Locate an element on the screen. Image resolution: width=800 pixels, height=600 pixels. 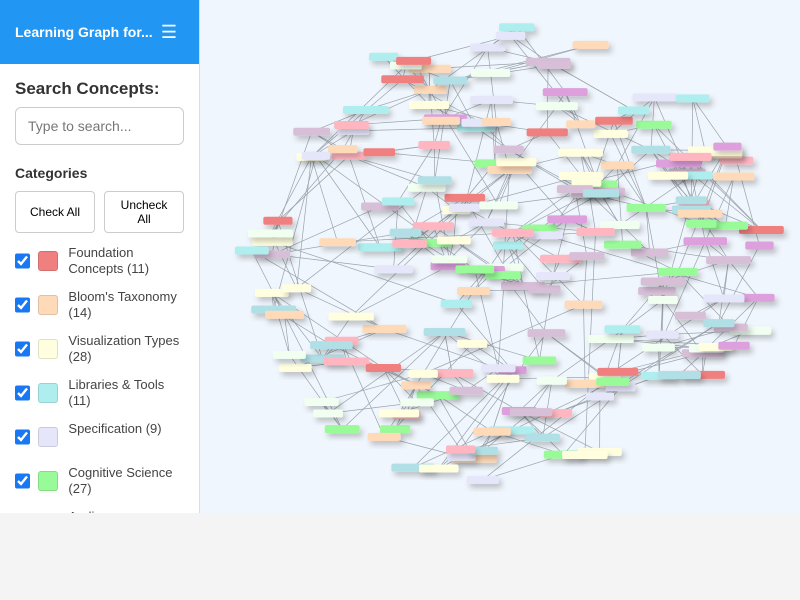
category-item: Bloom's Taxonomy (14) is located at coordinates (99, 305).